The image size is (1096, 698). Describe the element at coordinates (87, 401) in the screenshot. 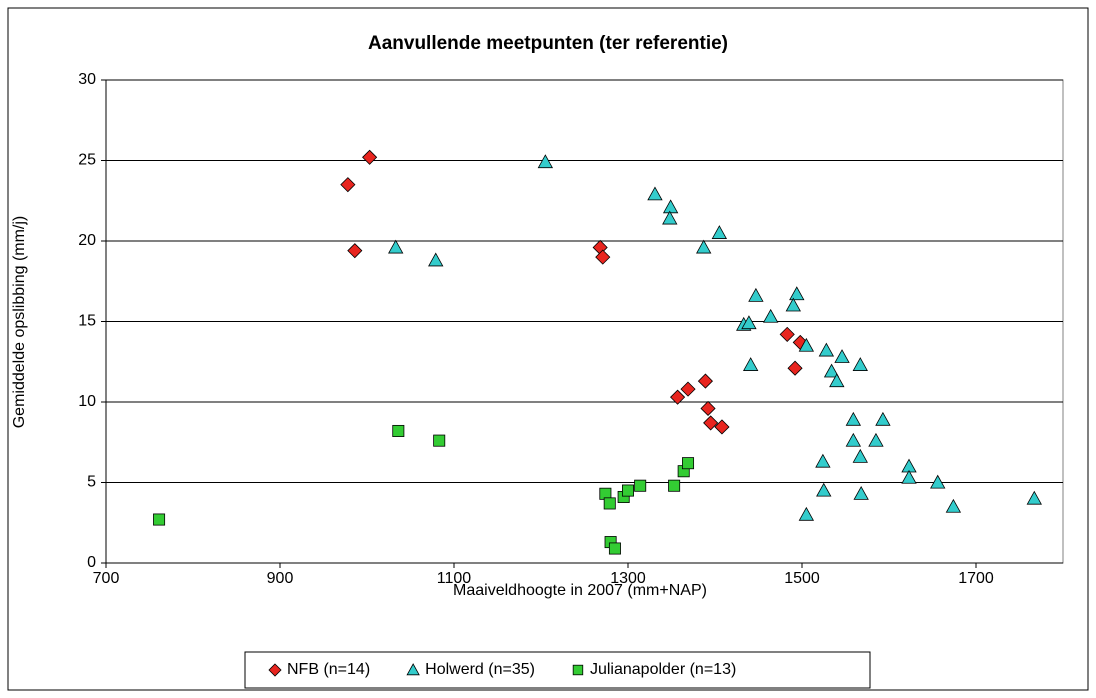

I see `y-tick-label: 10` at that location.